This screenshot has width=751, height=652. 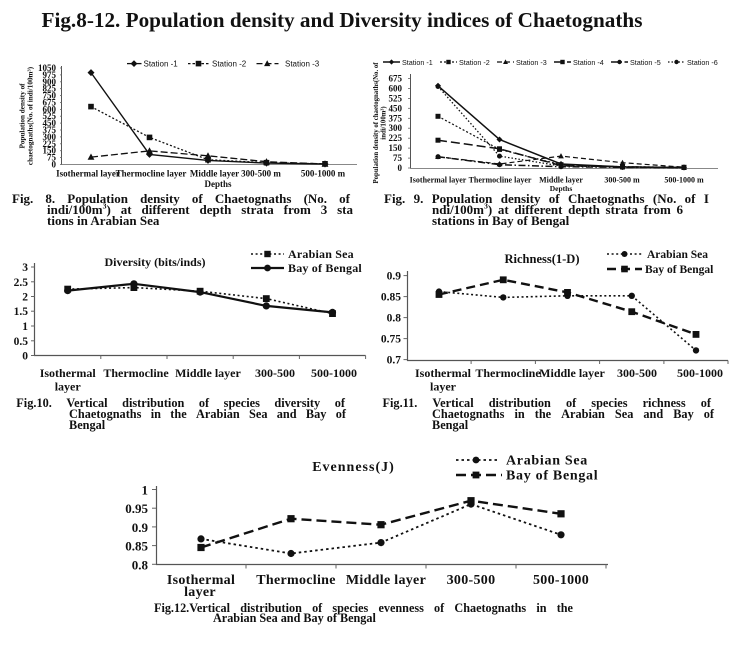 What do you see at coordinates (542, 259) in the screenshot?
I see `svg-text: Richness(1-D)` at bounding box center [542, 259].